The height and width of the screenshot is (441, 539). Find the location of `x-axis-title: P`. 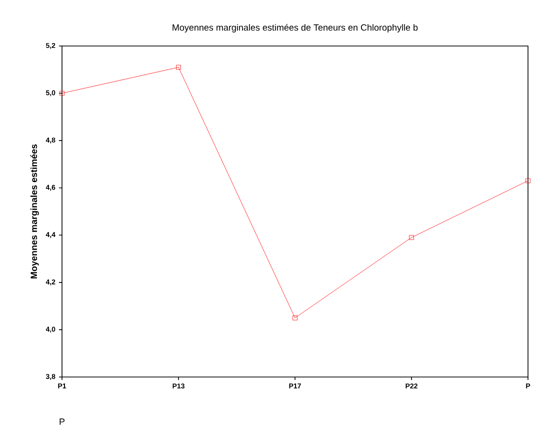

x-axis-title: P is located at coordinates (62, 421).